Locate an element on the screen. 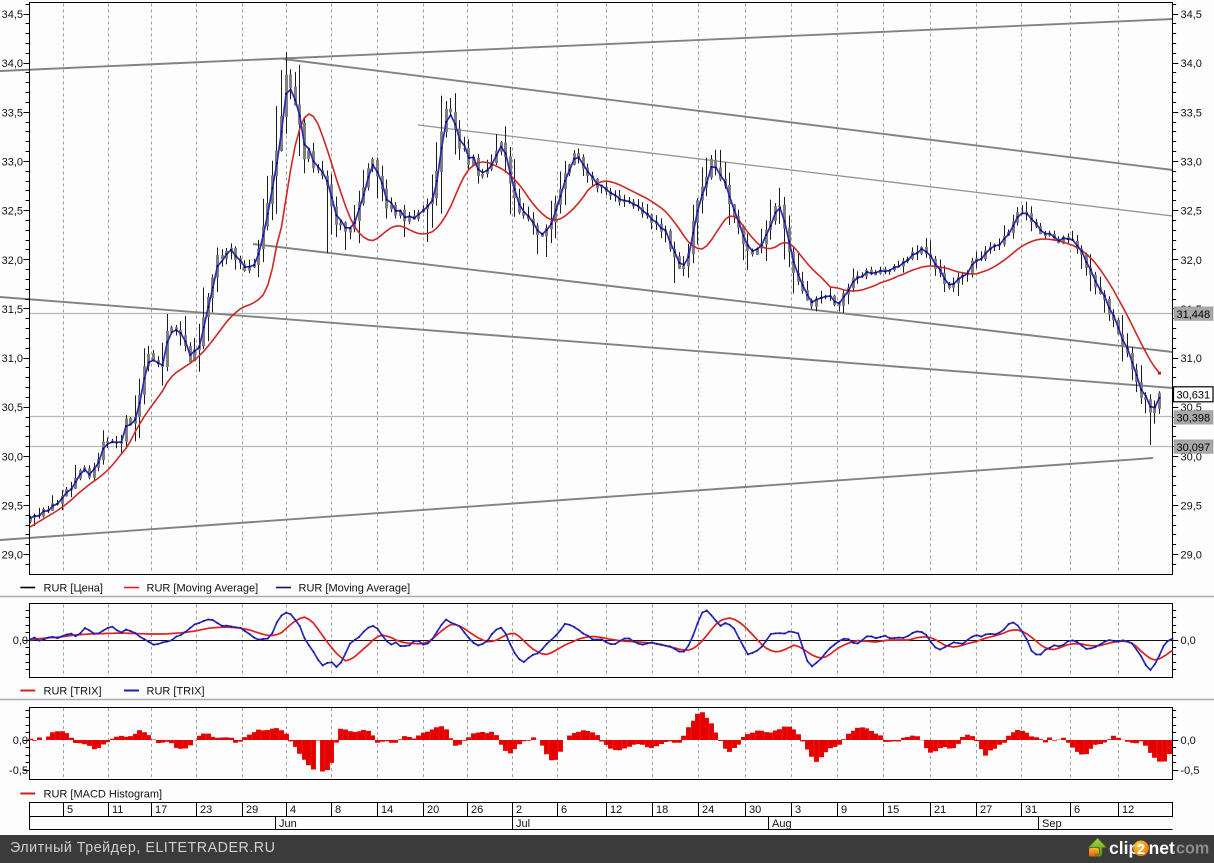 This screenshot has width=1214, height=863. svg-text: .com is located at coordinates (1191, 849).